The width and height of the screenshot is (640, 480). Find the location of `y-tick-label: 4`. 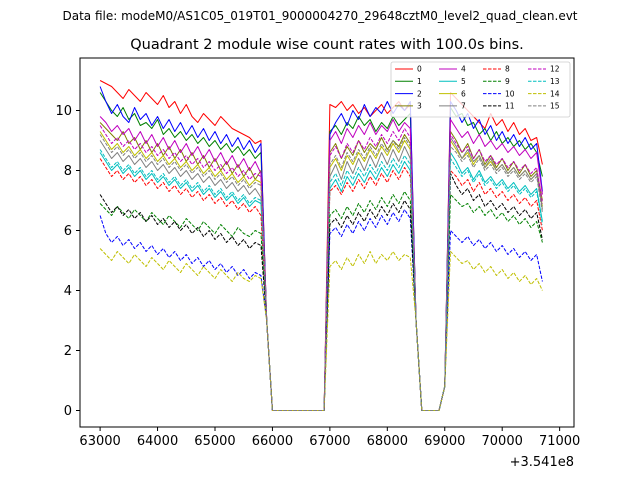

y-tick-label: 4 is located at coordinates (68, 291).